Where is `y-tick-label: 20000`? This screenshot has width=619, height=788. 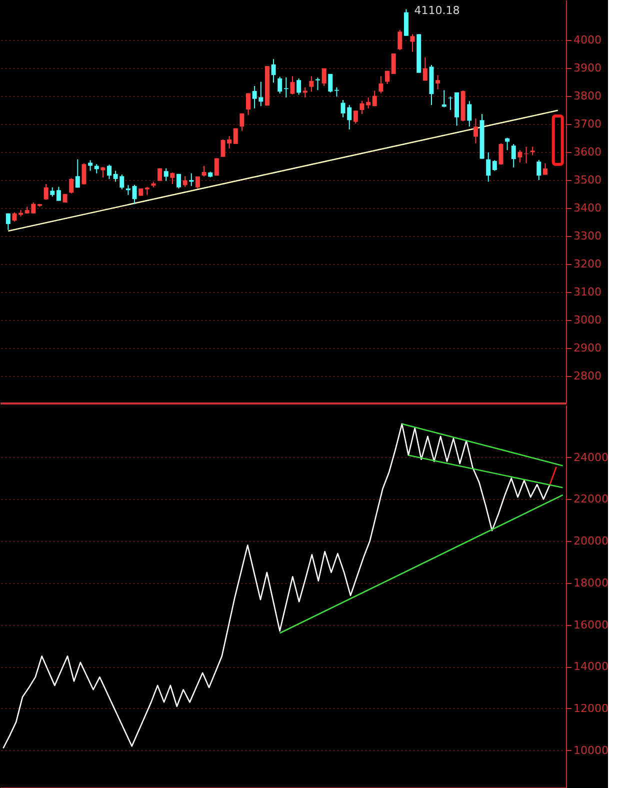 y-tick-label: 20000 is located at coordinates (591, 541).